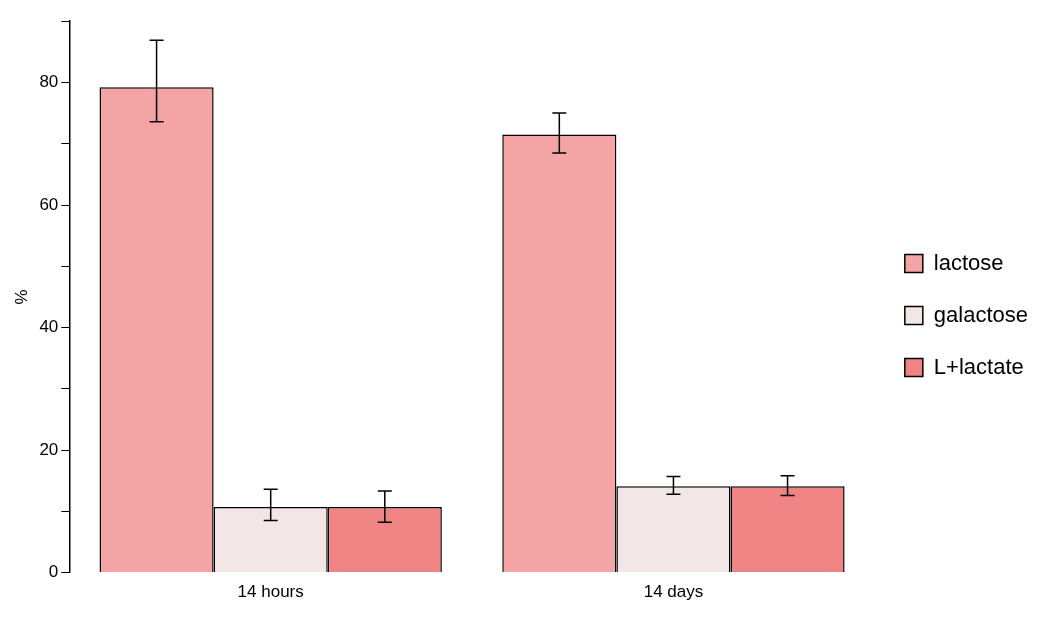  What do you see at coordinates (49, 327) in the screenshot?
I see `y-tick-label: 40` at bounding box center [49, 327].